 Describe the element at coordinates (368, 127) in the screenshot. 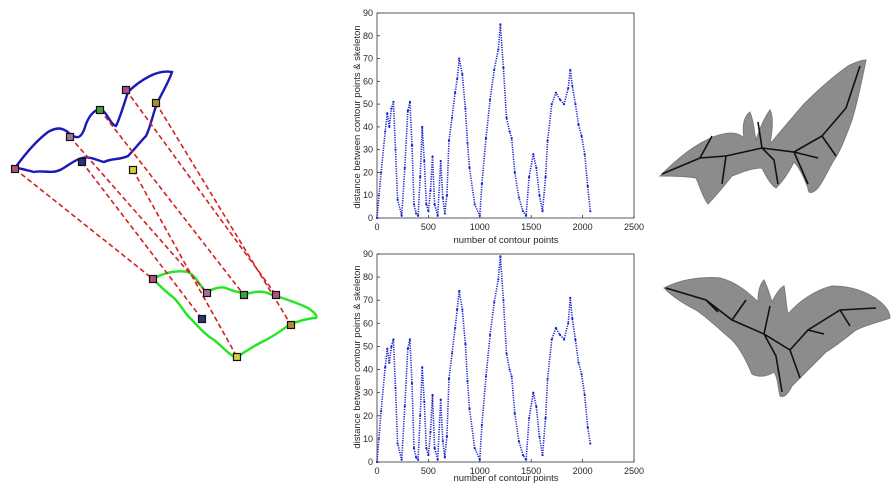

I see `y-tick-label: 40` at that location.